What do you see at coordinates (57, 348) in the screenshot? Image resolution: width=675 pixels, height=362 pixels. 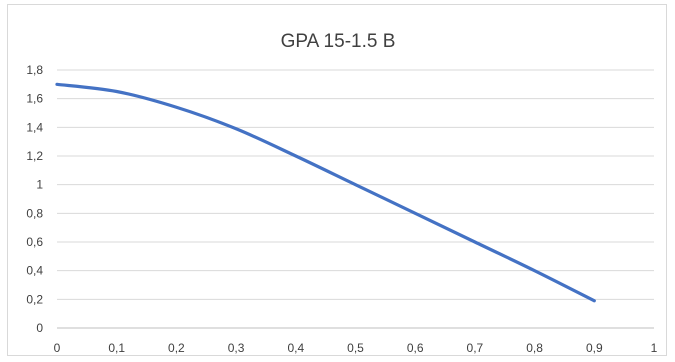 I see `x-tick-label: 0` at bounding box center [57, 348].